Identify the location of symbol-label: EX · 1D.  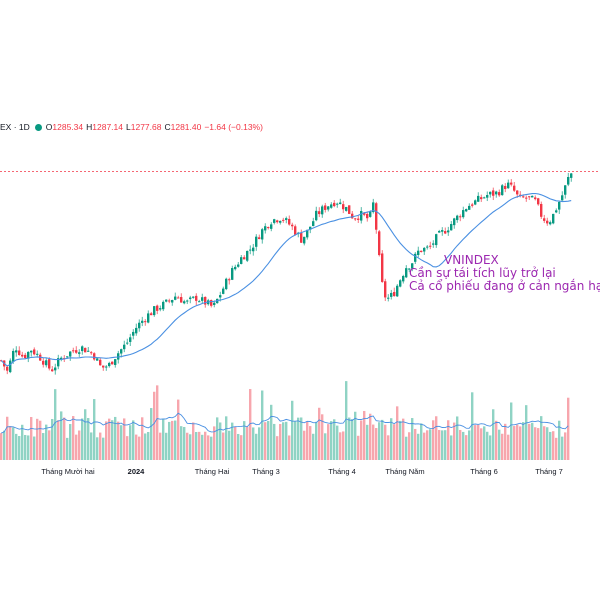
(15, 127).